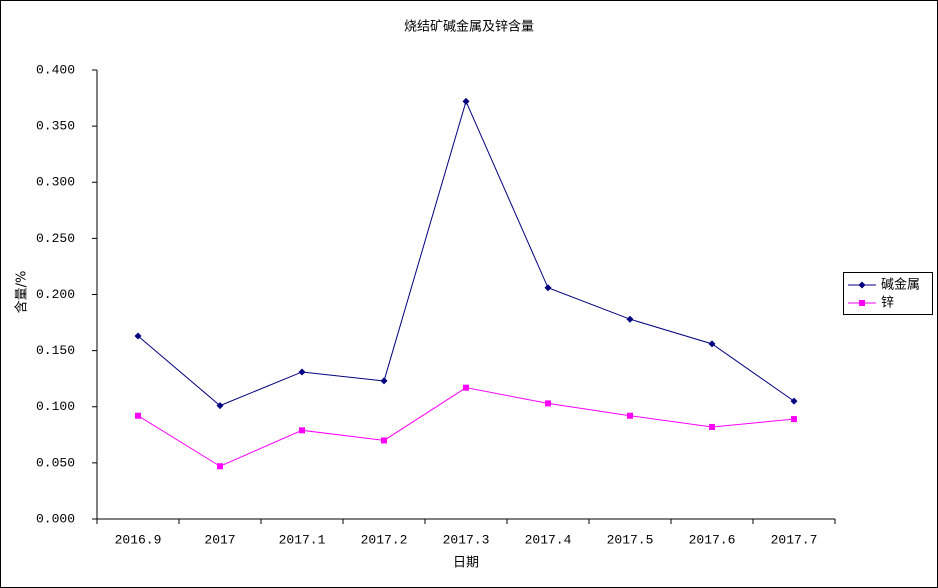 The height and width of the screenshot is (588, 938). Describe the element at coordinates (55, 462) in the screenshot. I see `y-tick-label: 0.050` at that location.